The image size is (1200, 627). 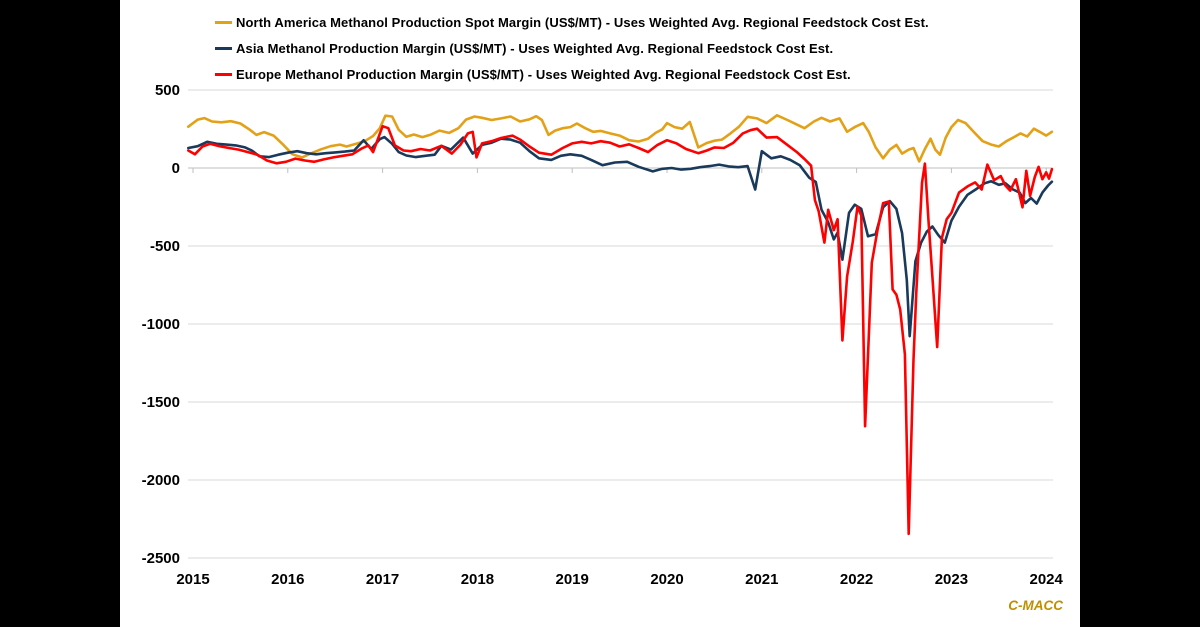 What do you see at coordinates (223, 22) in the screenshot?
I see `north-america-line-swatch-icon` at bounding box center [223, 22].